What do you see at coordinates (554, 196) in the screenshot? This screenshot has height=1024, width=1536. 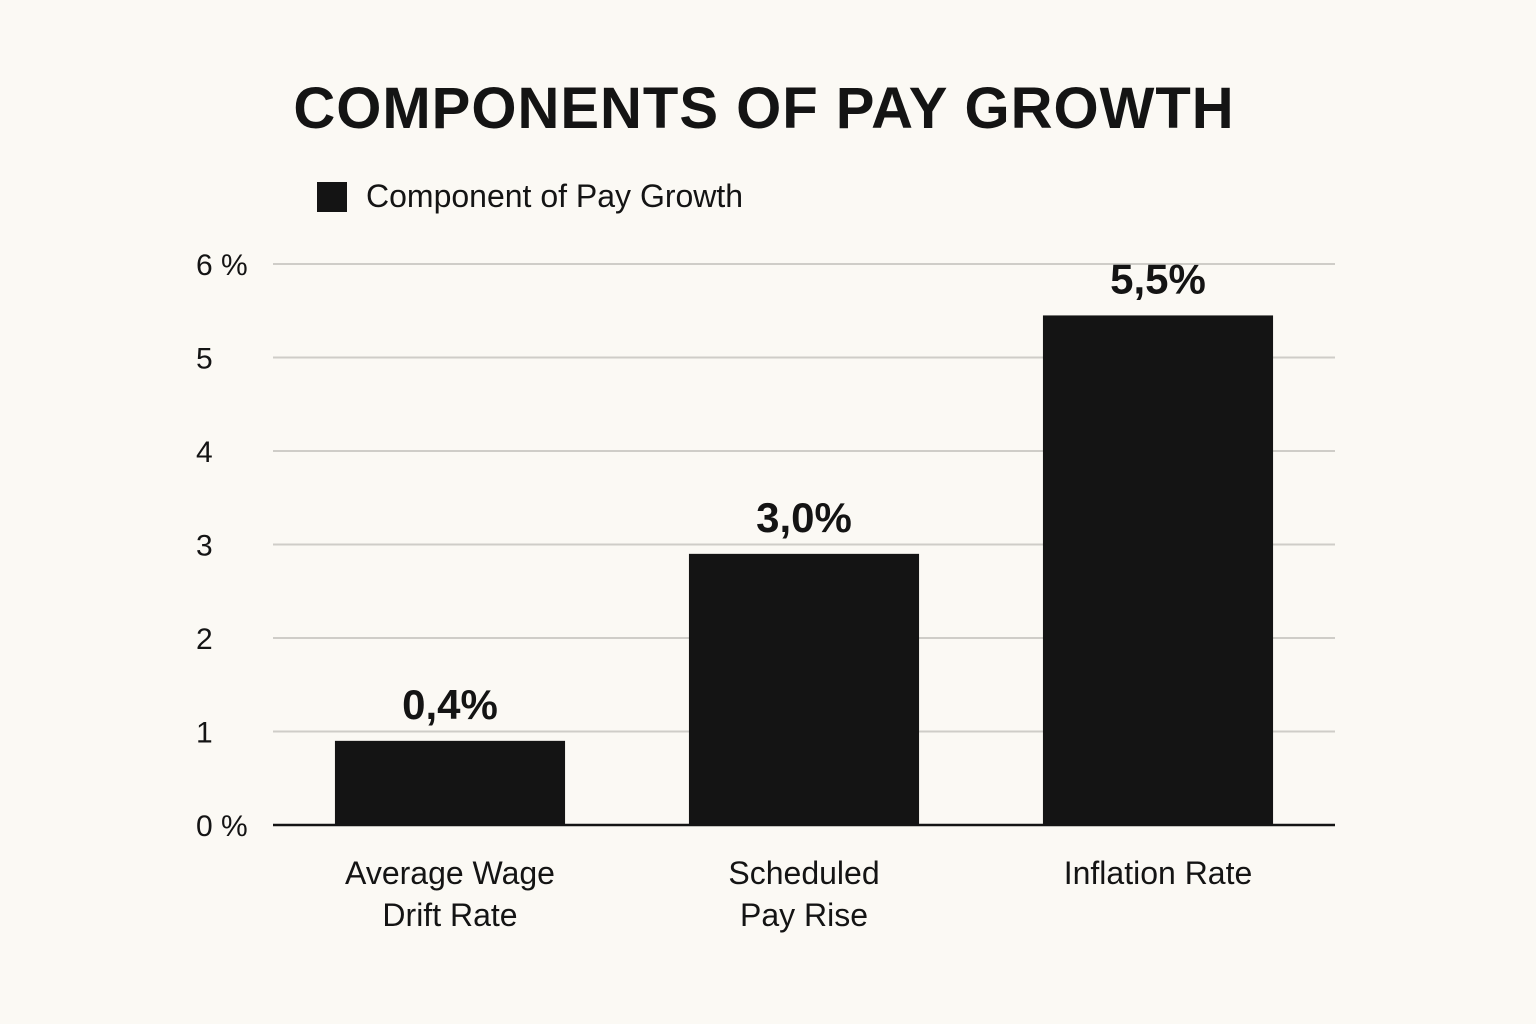 I see `legend-label: Component of Pay Growth` at bounding box center [554, 196].